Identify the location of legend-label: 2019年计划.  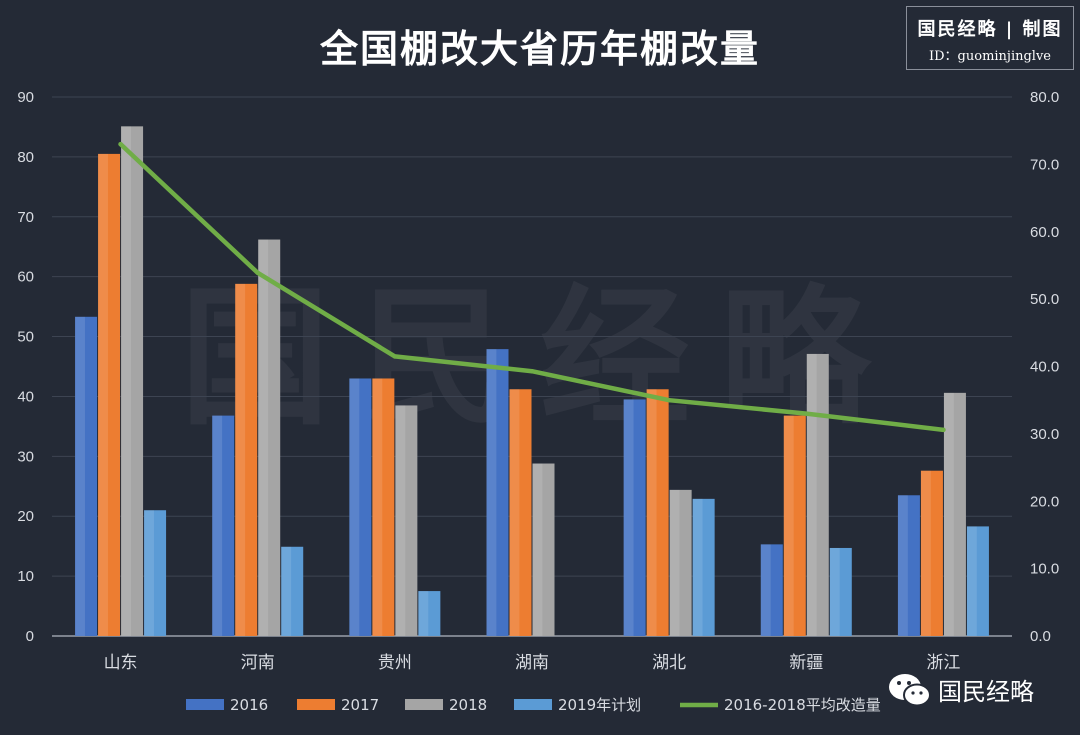
(599, 705).